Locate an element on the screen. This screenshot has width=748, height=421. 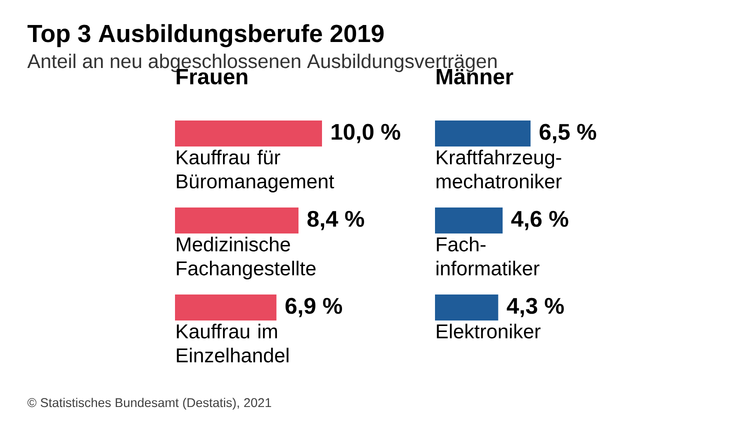
data-label: 6,5 % is located at coordinates (568, 134).